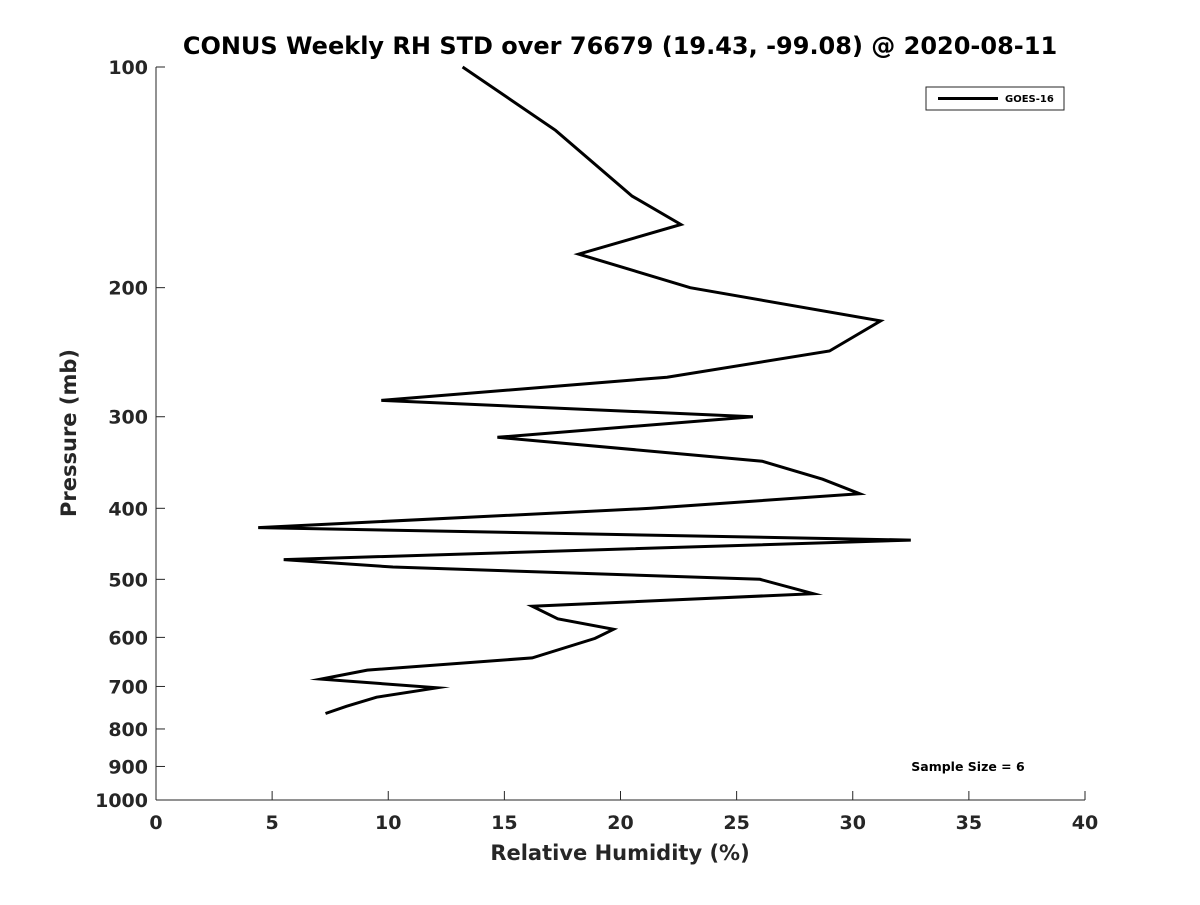 Image resolution: width=1200 pixels, height=905 pixels. What do you see at coordinates (272, 823) in the screenshot?
I see `x-tick-label: 5` at bounding box center [272, 823].